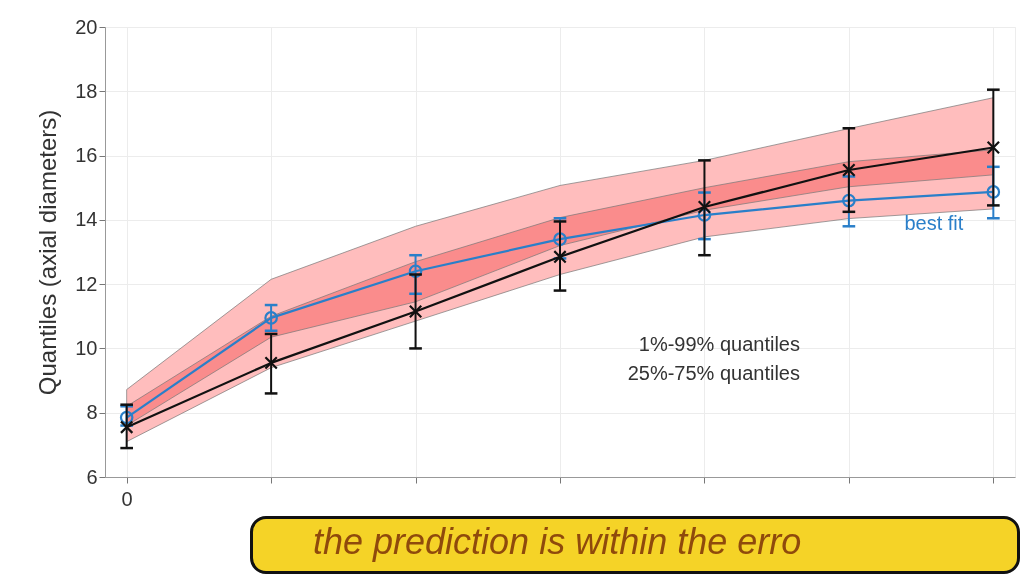 The width and height of the screenshot is (1032, 581). What do you see at coordinates (92, 476) in the screenshot?
I see `y-tick-label: 6` at bounding box center [92, 476].